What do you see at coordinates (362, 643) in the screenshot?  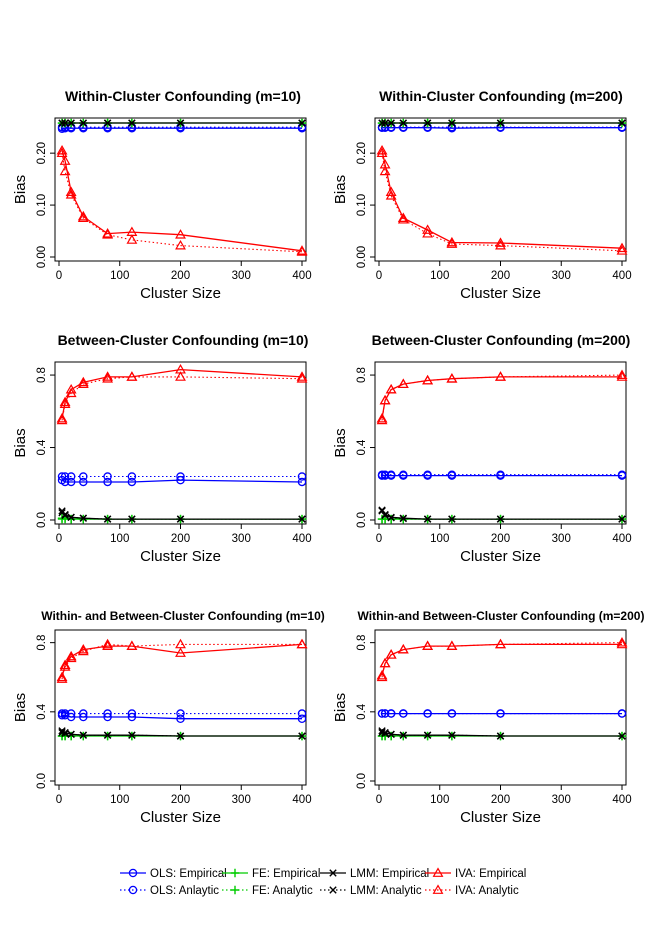 I see `y-tick-label: 0.8` at bounding box center [362, 643].